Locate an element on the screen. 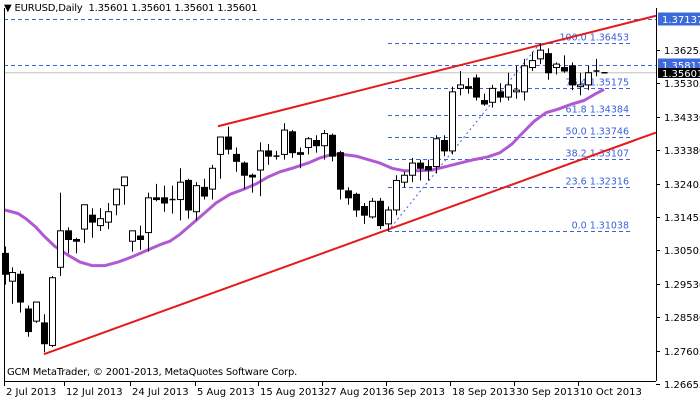  price-highlight-label: 1.37137 is located at coordinates (679, 19).